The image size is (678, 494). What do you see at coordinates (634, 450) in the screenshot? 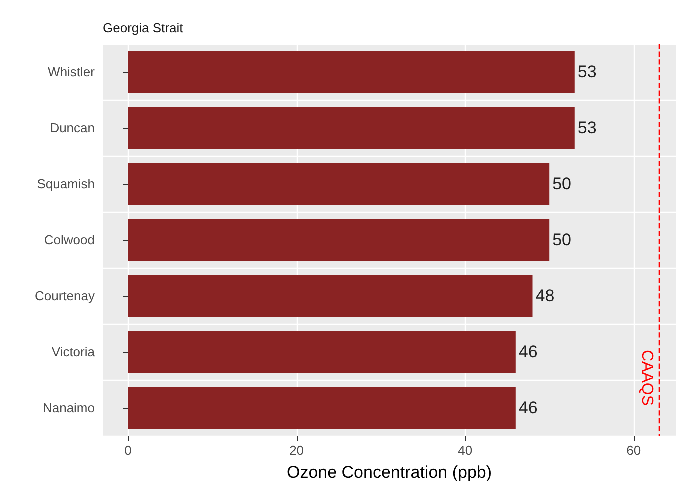
I see `x-tick-label: 60` at bounding box center [634, 450].